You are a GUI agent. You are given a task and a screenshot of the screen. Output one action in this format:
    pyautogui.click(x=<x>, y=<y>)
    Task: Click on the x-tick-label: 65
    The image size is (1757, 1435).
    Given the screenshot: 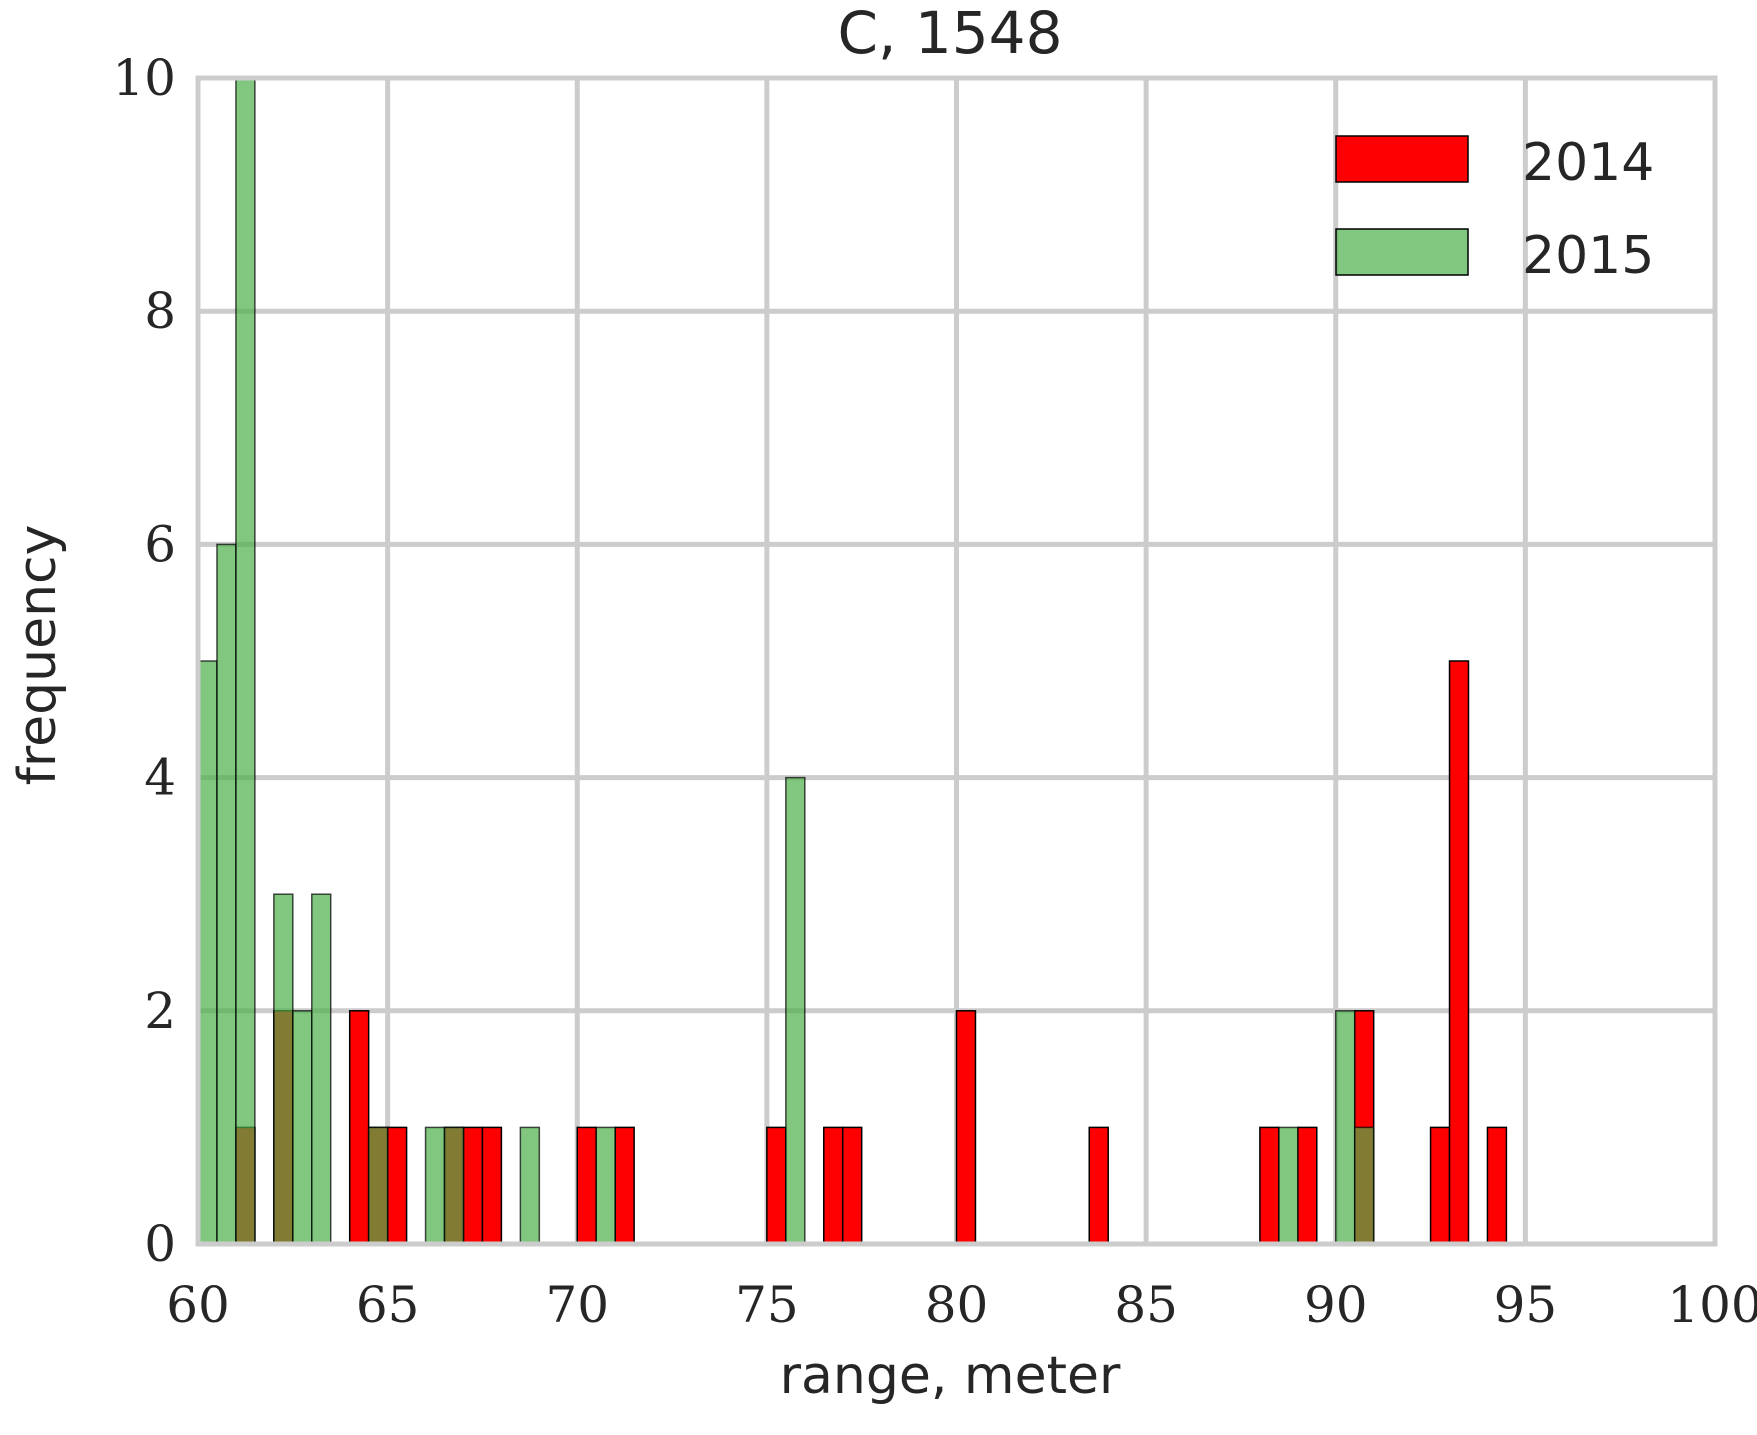 What is the action you would take?
    pyautogui.click(x=388, y=1305)
    